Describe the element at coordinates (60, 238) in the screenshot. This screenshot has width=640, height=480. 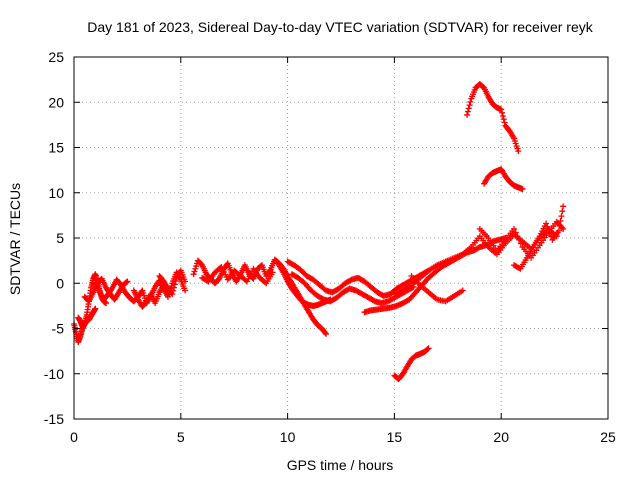
I see `y-tick-label: 5` at that location.